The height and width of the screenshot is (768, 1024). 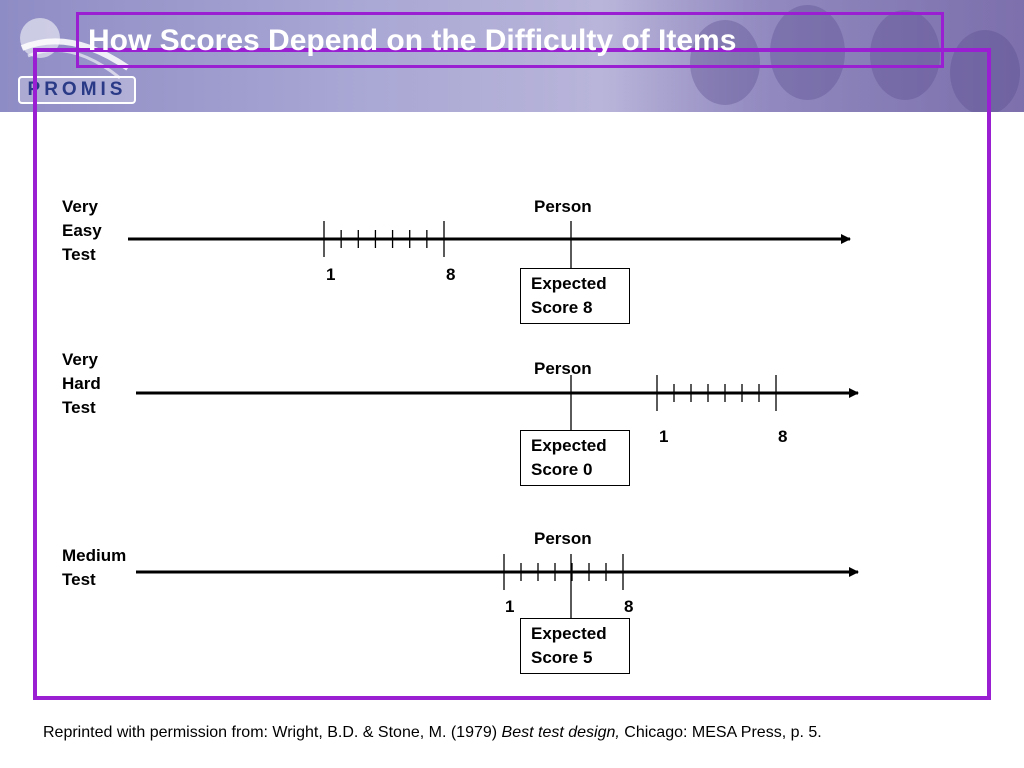 What do you see at coordinates (575, 458) in the screenshot?
I see `expected-score-box: Expected Score 0` at bounding box center [575, 458].